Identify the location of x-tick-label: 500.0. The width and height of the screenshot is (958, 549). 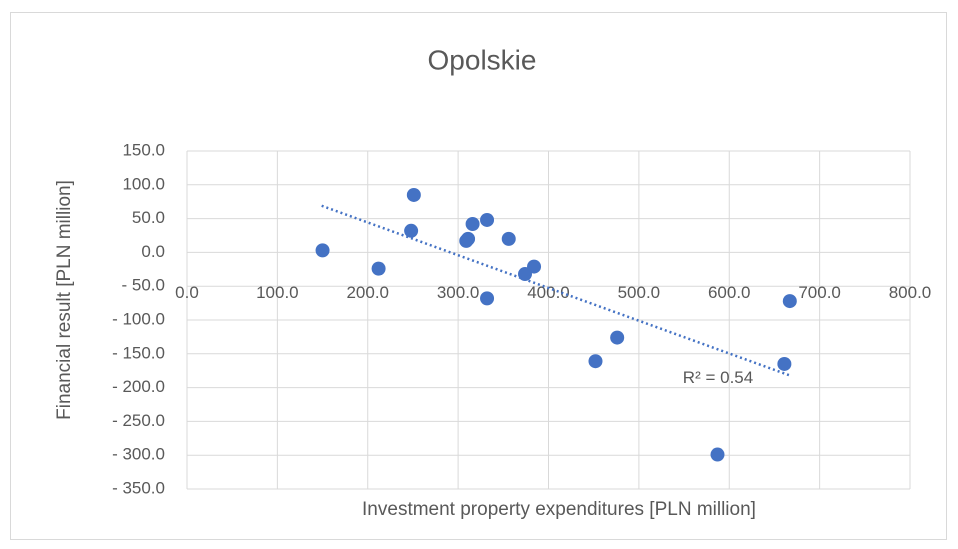
(639, 292).